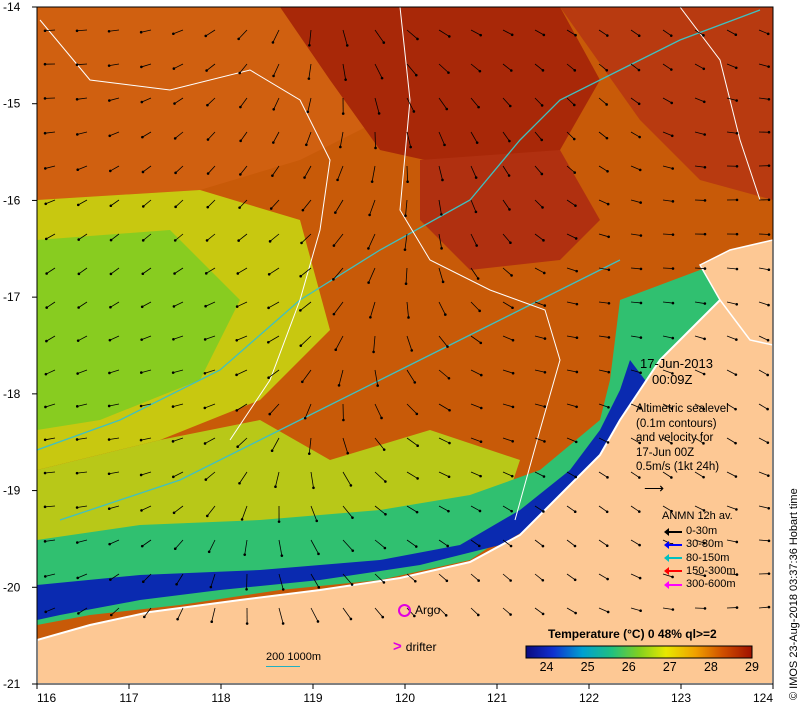  I want to click on timestamp-block: 17-Jun-2013 00:09Z, so click(676, 372).